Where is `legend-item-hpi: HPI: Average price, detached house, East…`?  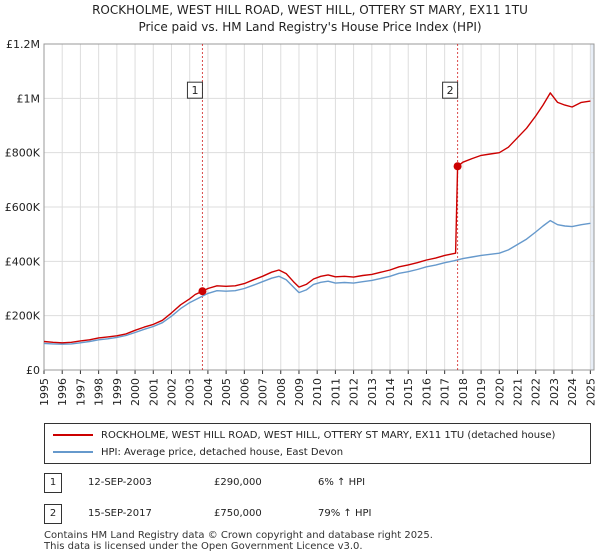 legend-item-hpi: HPI: Average price, detached house, East… is located at coordinates (198, 453).